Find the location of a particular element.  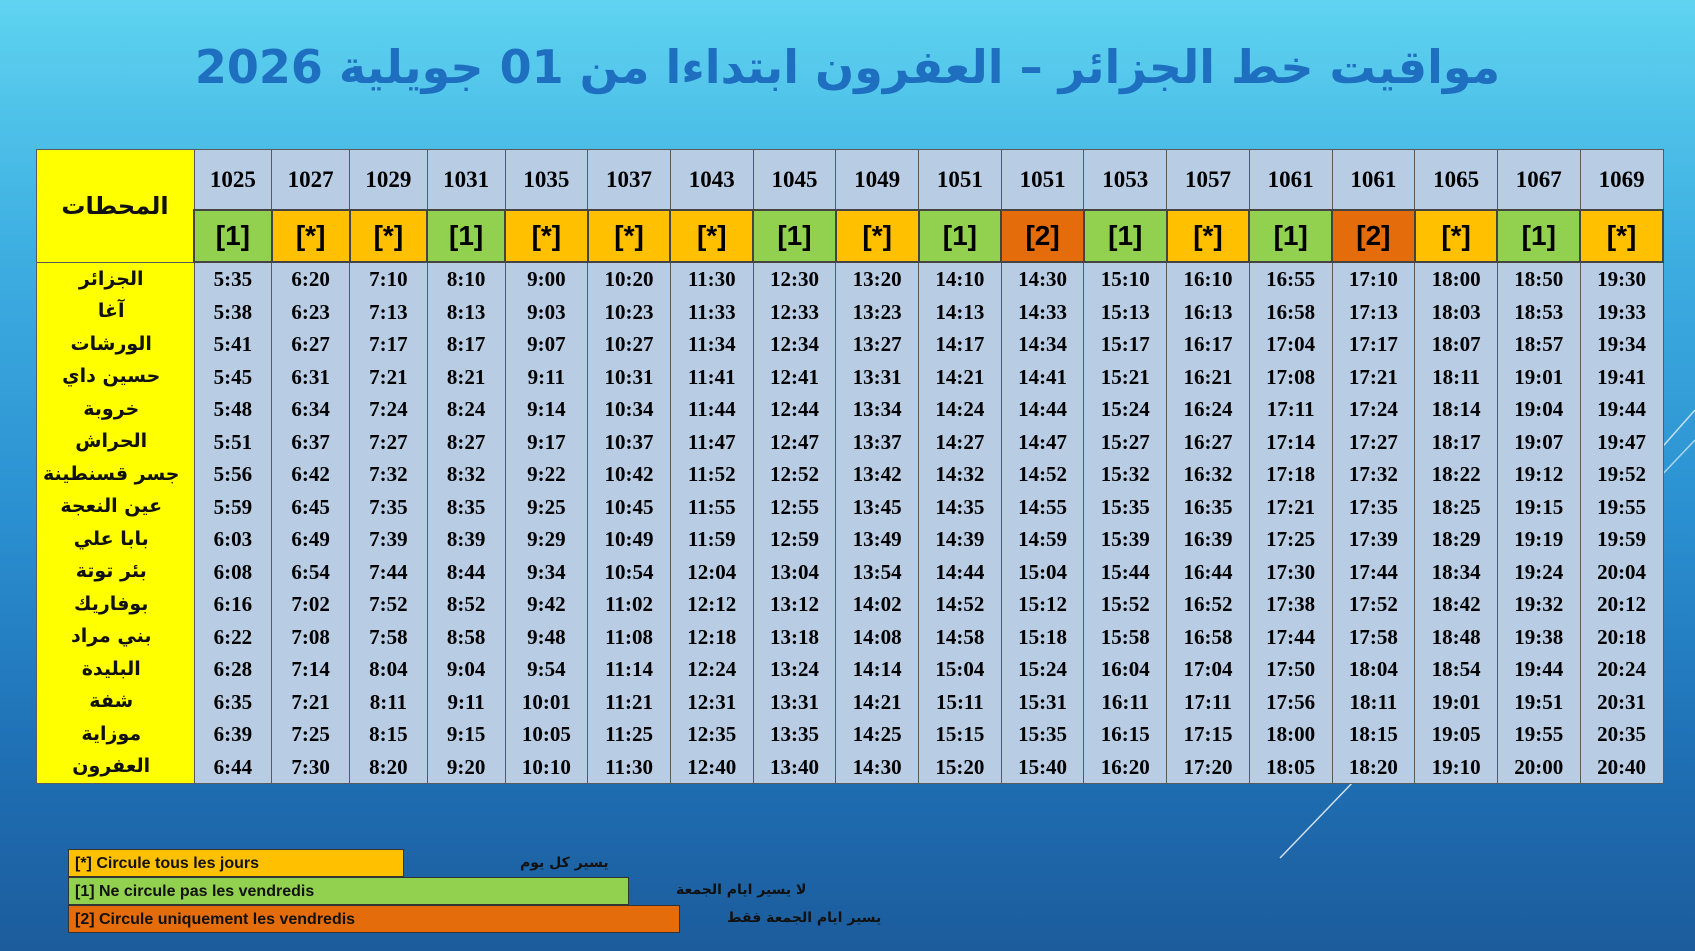

train-number: 1025 is located at coordinates (233, 180).